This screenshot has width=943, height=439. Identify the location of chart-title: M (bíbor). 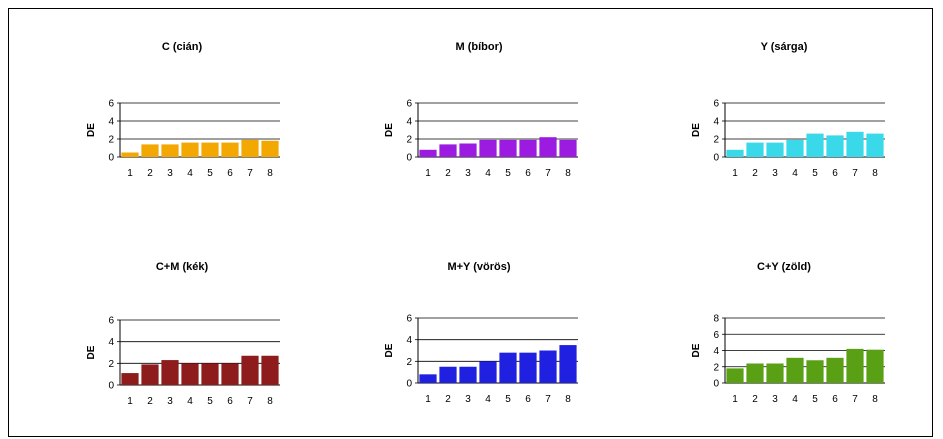
(478, 47).